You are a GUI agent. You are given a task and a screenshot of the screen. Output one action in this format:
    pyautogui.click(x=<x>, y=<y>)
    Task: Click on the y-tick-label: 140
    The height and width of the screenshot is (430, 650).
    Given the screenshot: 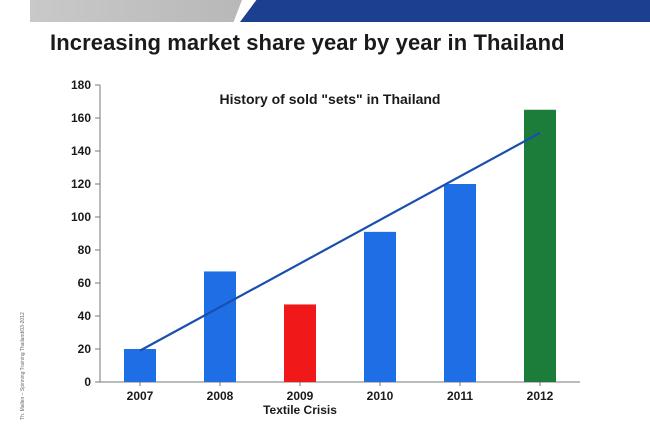 What is the action you would take?
    pyautogui.click(x=81, y=151)
    